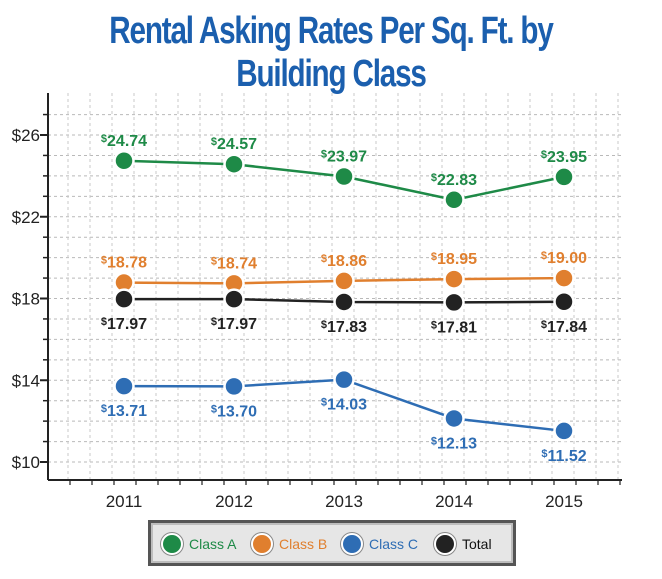 Image resolution: width=662 pixels, height=579 pixels. I want to click on legend-label: Class B, so click(303, 544).